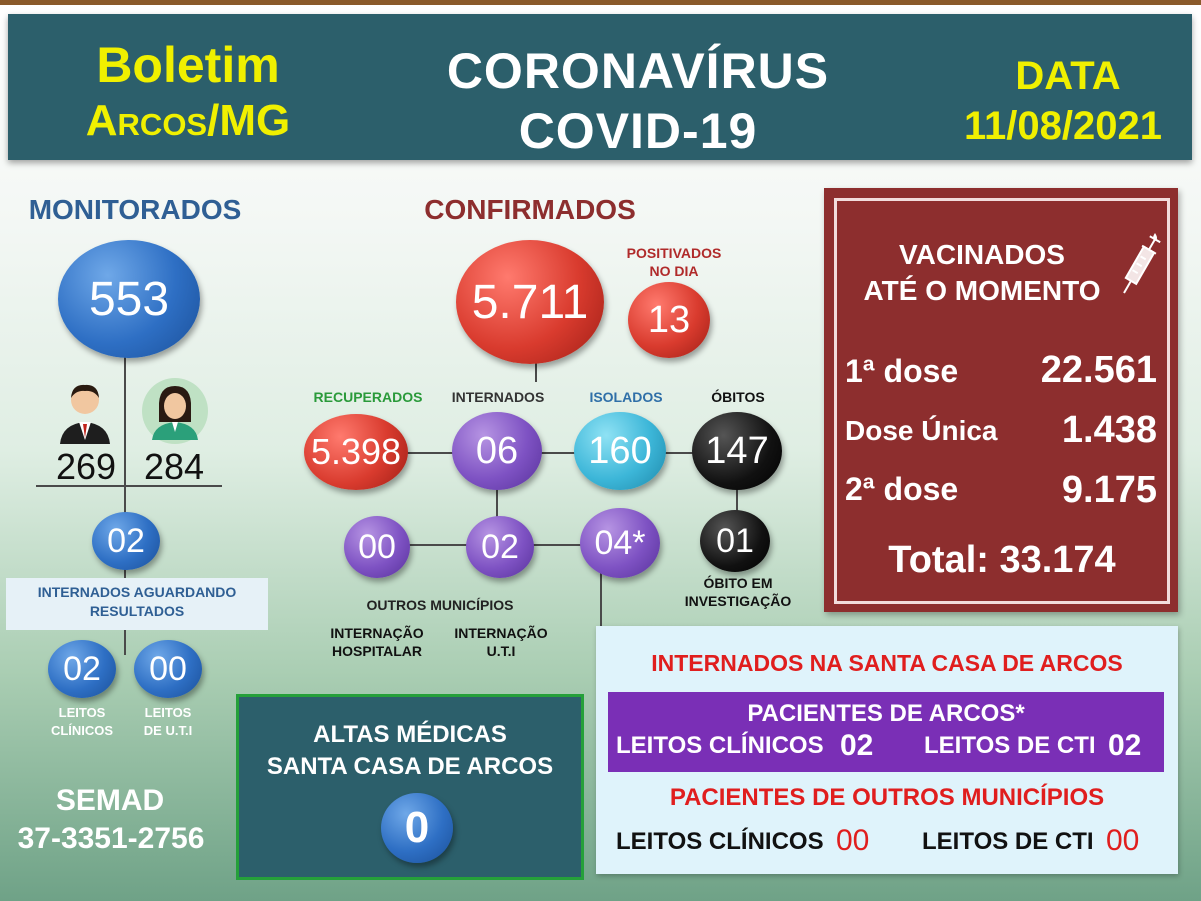 This screenshot has width=1201, height=901. Describe the element at coordinates (498, 397) in the screenshot. I see `internados-label: INTERNADOS` at that location.